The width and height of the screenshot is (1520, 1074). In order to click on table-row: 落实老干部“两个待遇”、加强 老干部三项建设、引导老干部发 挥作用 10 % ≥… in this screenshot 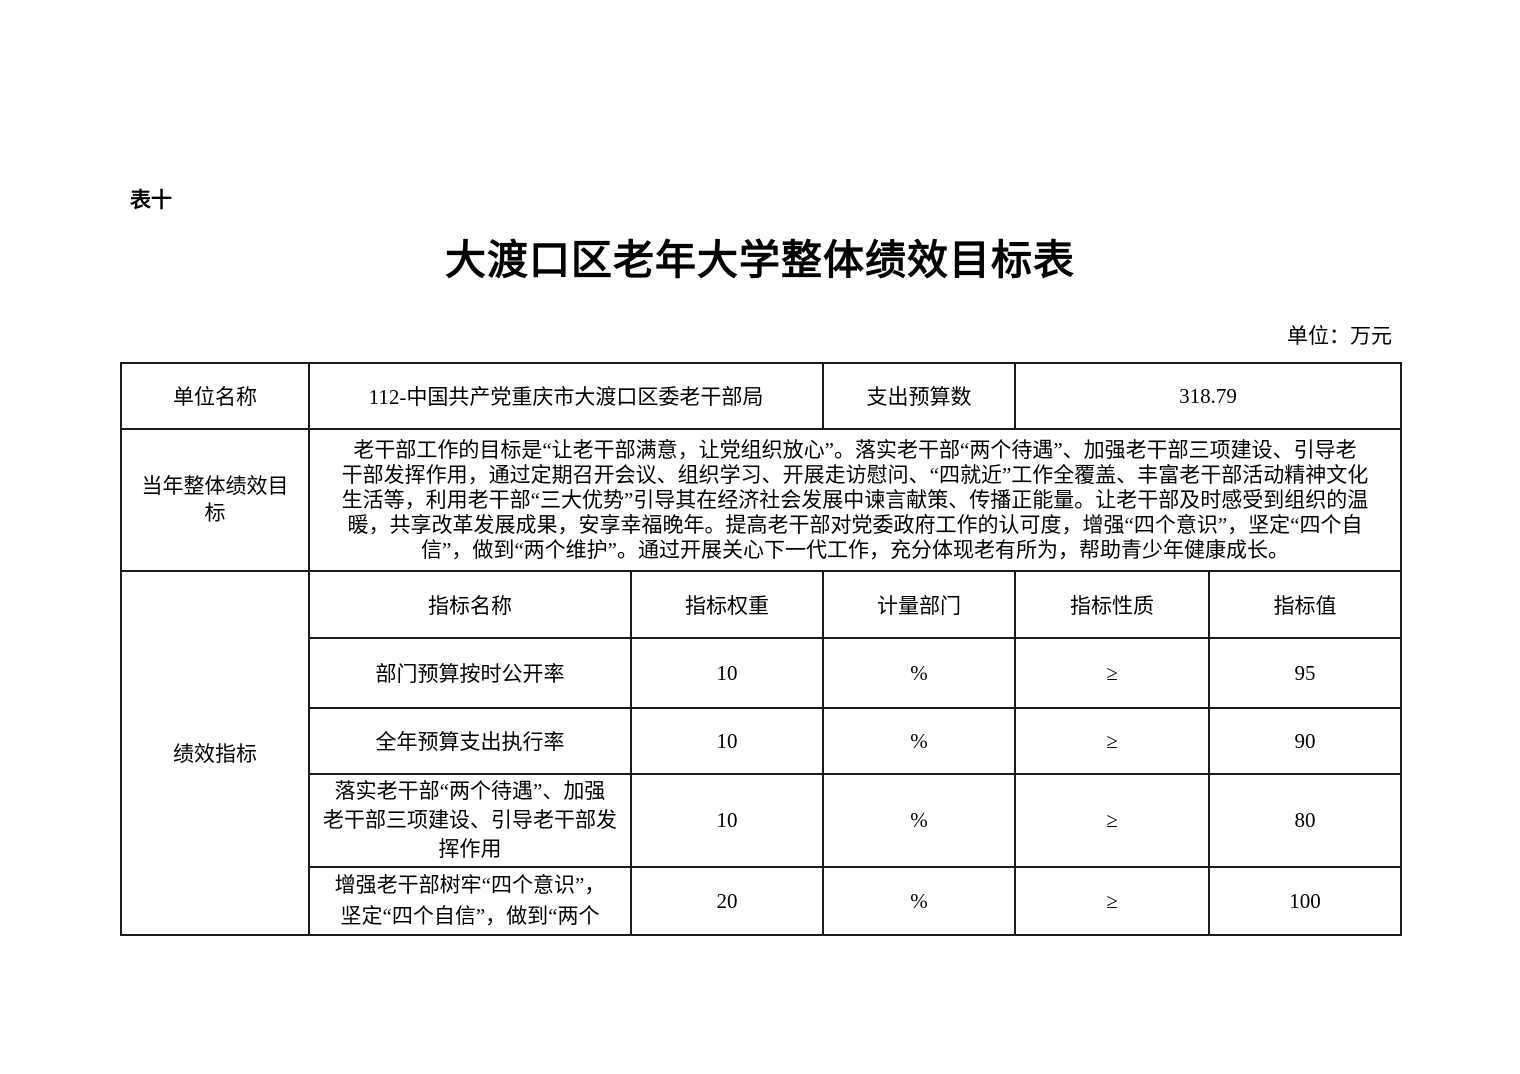, I will do `click(761, 820)`.